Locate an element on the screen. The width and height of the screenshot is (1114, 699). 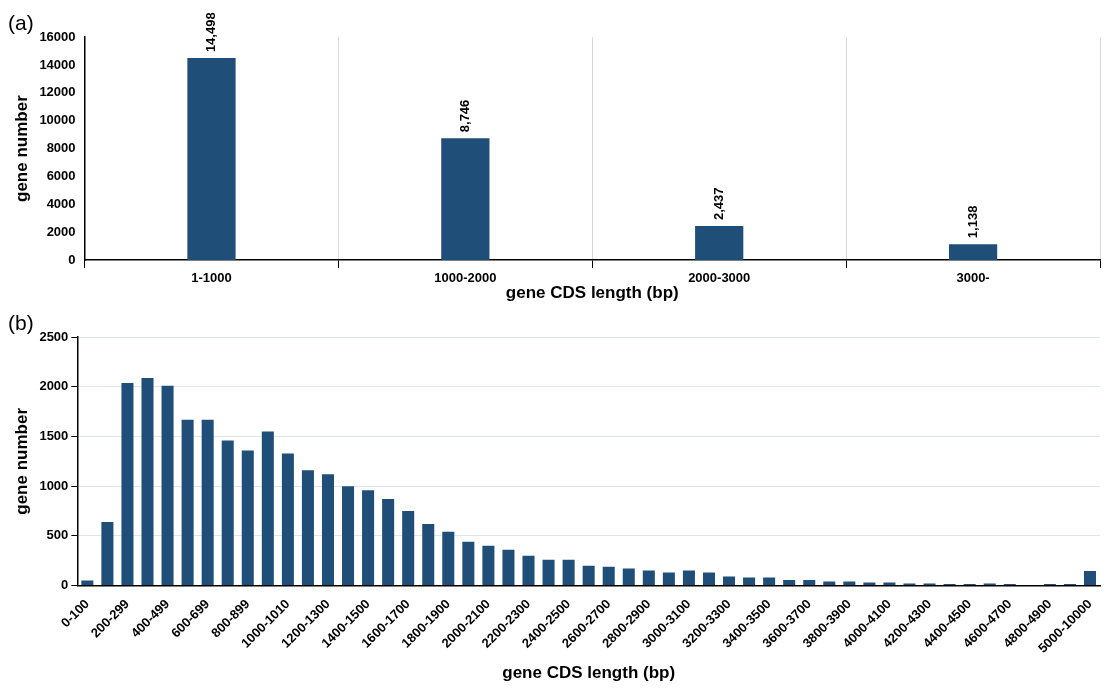
y-tick-label: 500 is located at coordinates (57, 535).